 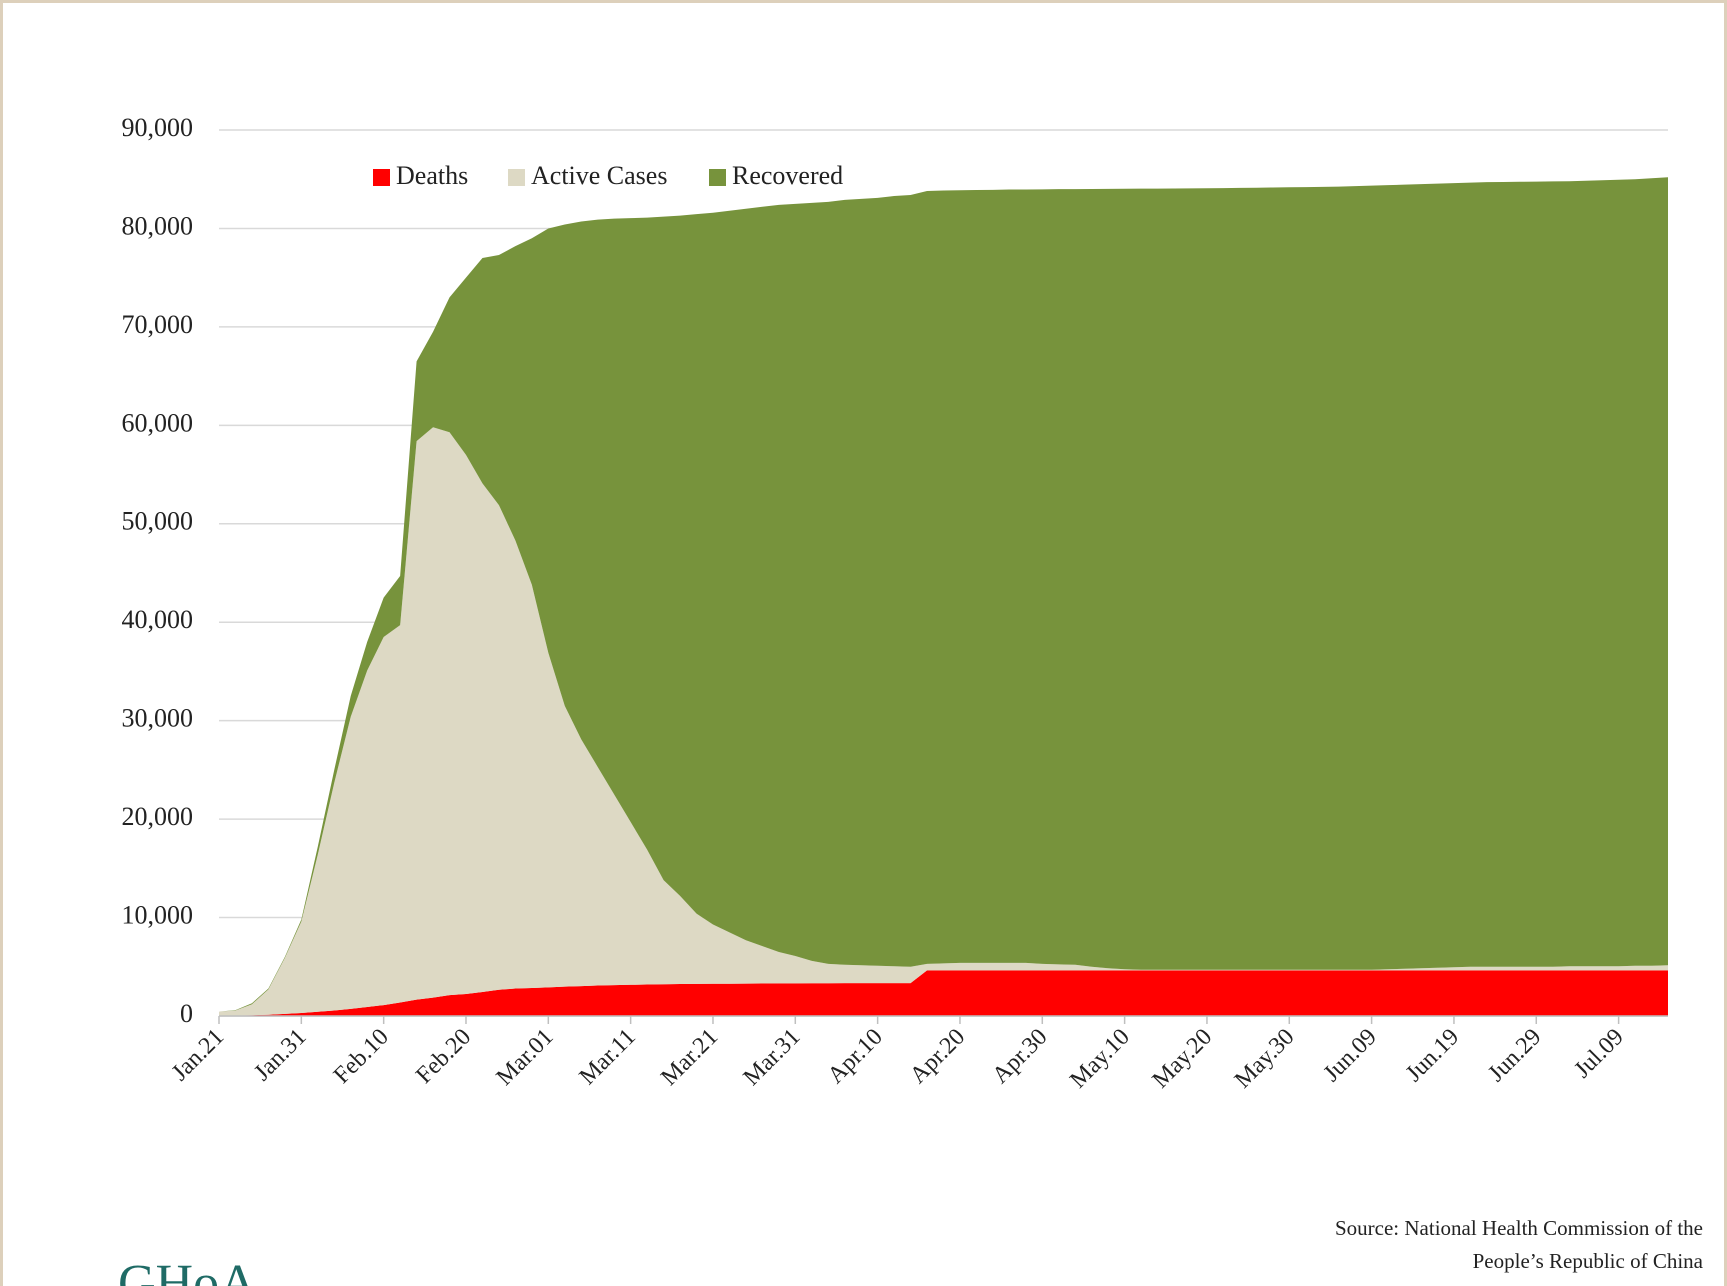 I want to click on x-tick-label: Jun.29, so click(x=1514, y=1055).